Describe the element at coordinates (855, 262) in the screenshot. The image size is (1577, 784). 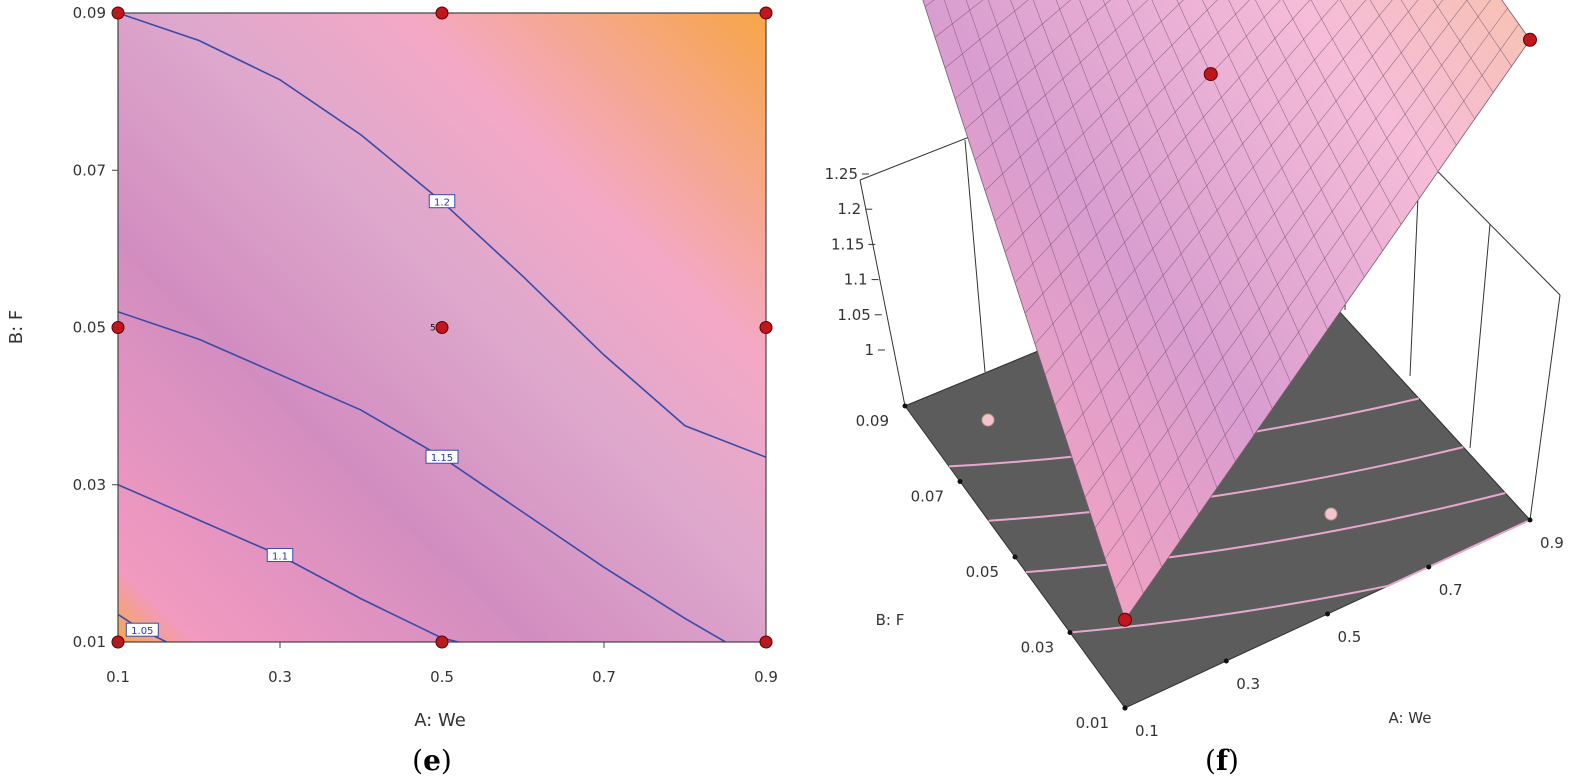
I see `z-axis-ticks: 1 1.05 1.1 1.15 1.2 1.25` at that location.